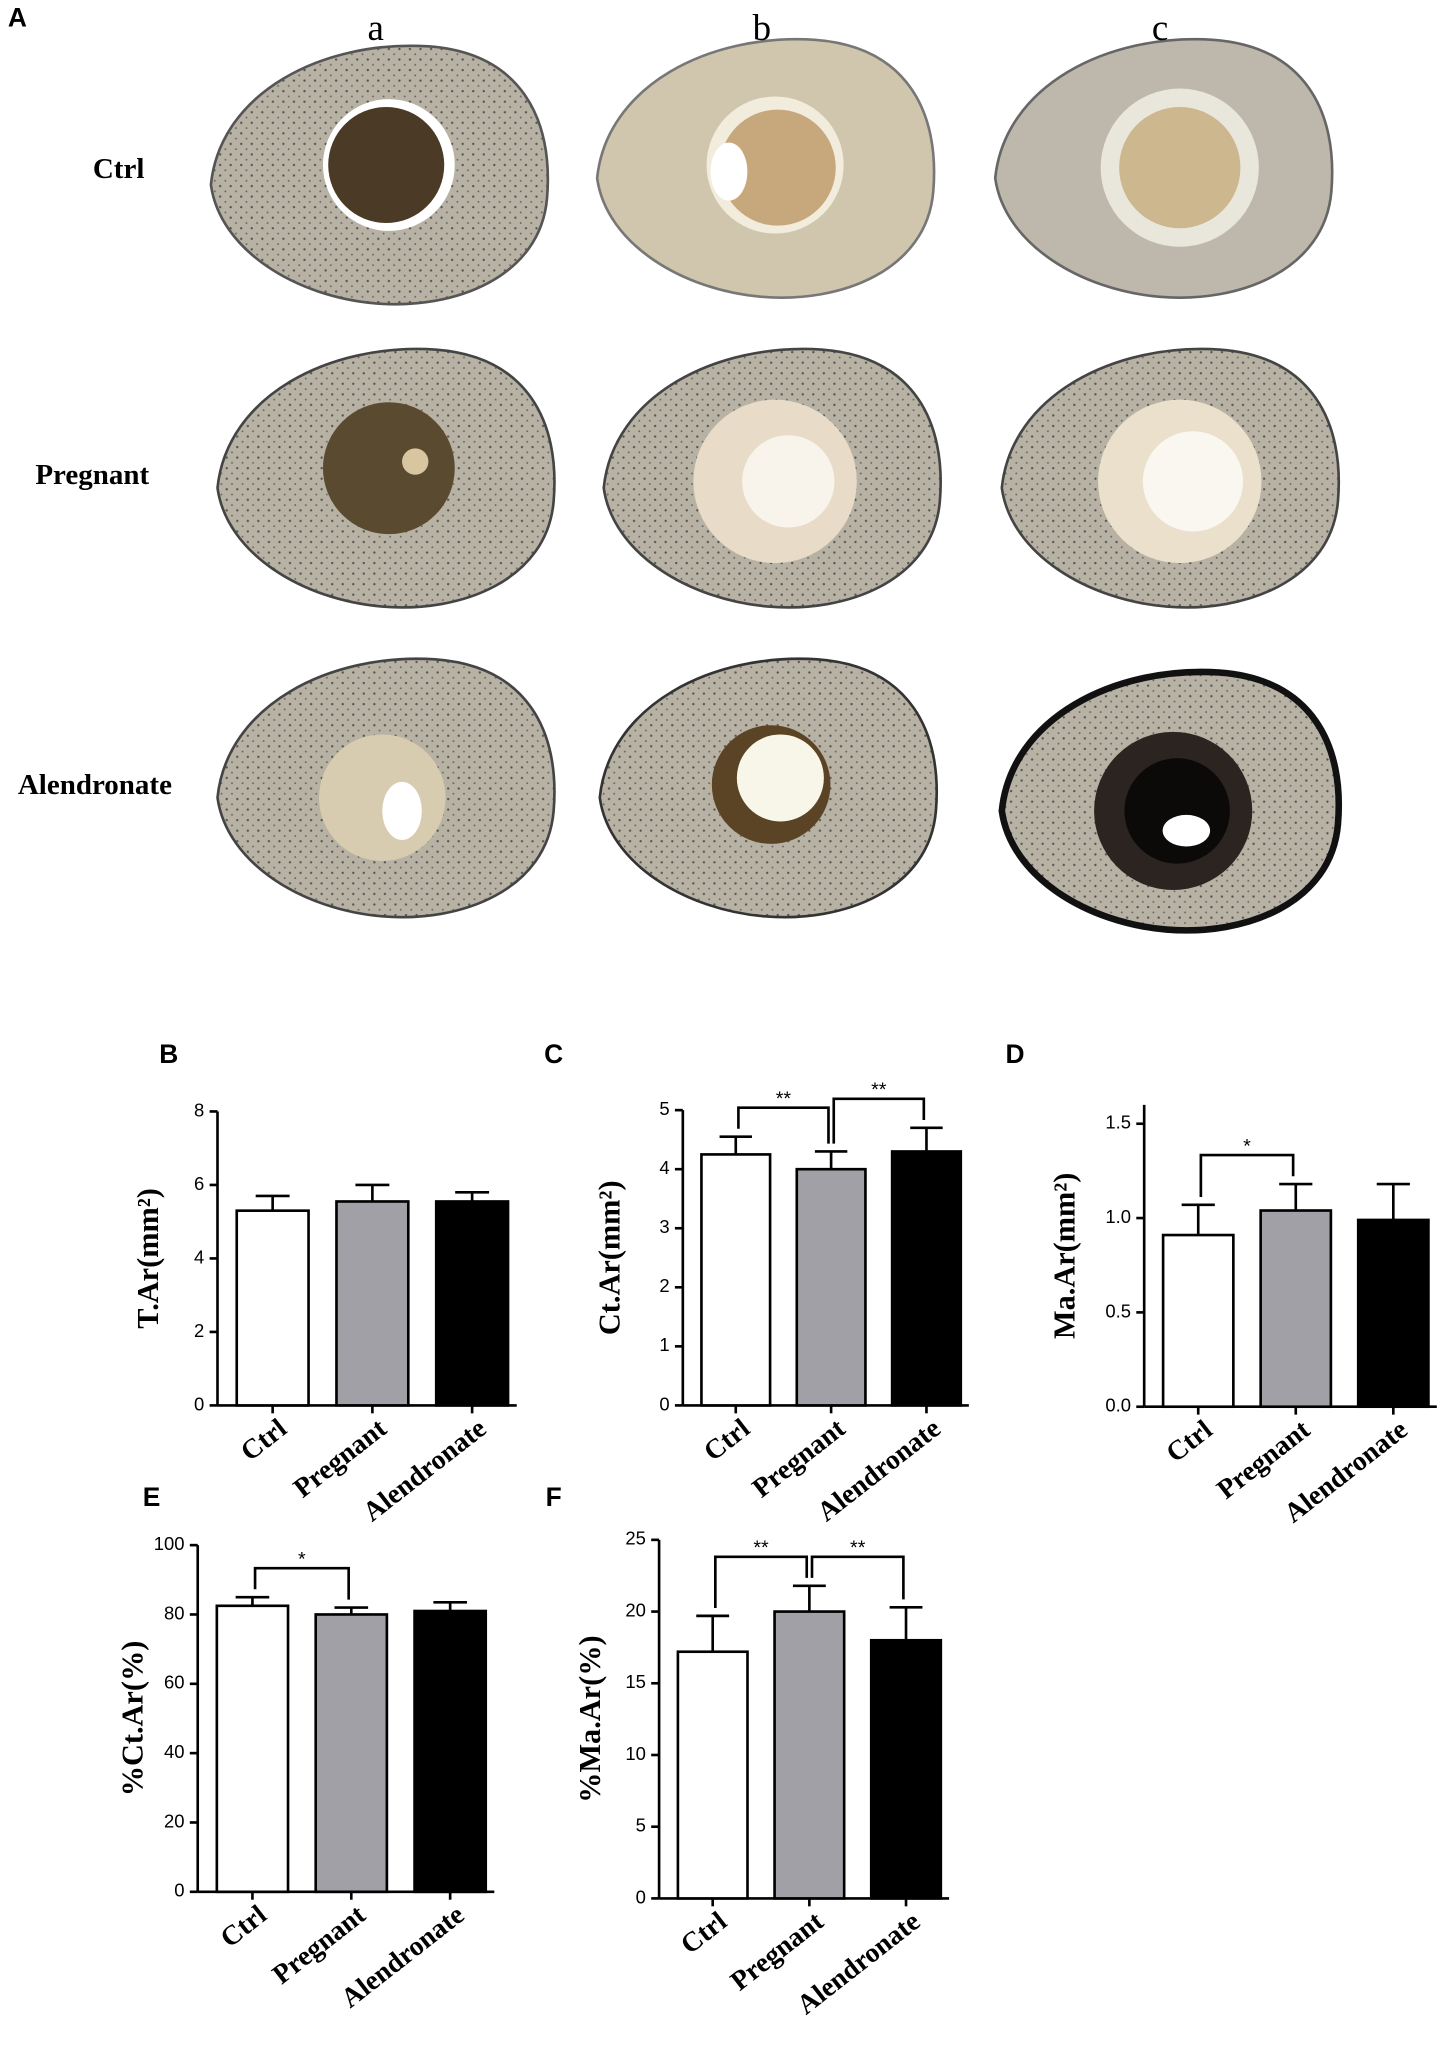 This screenshot has height=2070, width=1450. I want to click on y-tick-label: 1, so click(664, 1344).